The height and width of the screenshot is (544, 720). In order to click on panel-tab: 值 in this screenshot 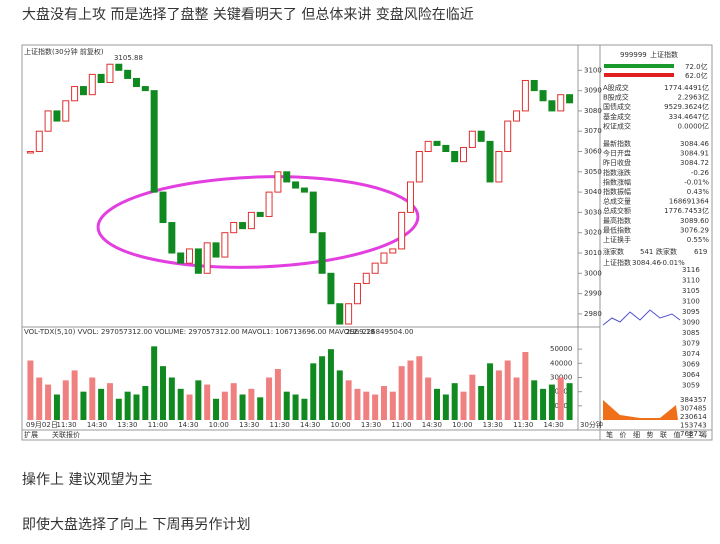, I will do `click(677, 434)`.